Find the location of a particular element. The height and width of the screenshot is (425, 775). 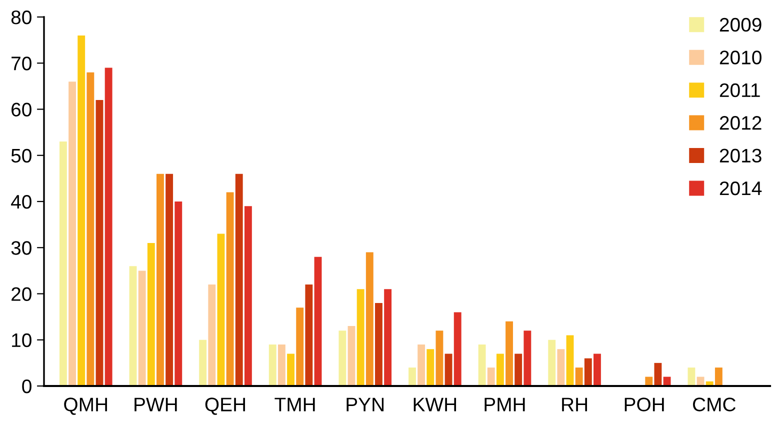

legend-label: 2010 is located at coordinates (741, 57).